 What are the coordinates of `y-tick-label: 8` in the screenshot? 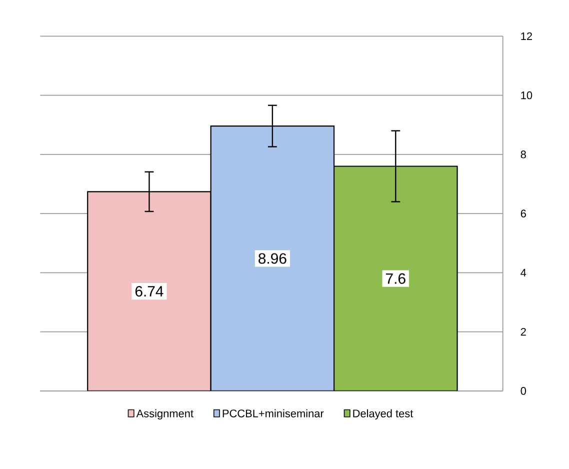 It's located at (523, 154).